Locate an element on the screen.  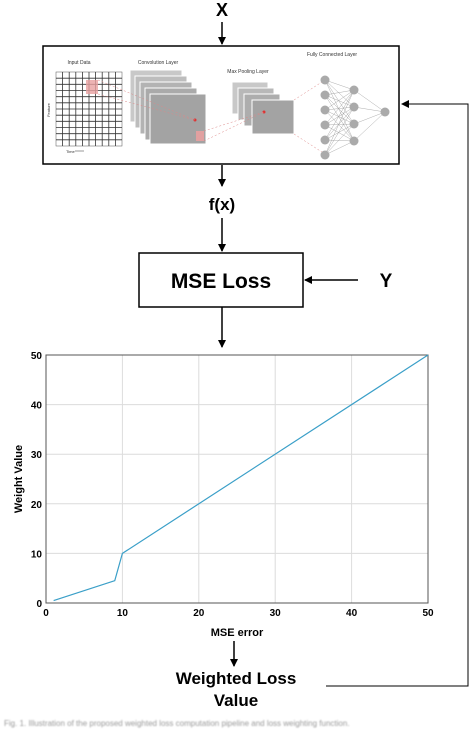
y-tick-label: 10 is located at coordinates (37, 554).